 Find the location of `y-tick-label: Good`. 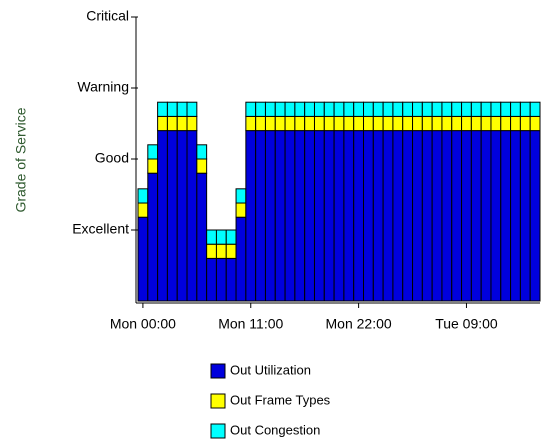

y-tick-label: Good is located at coordinates (112, 158).